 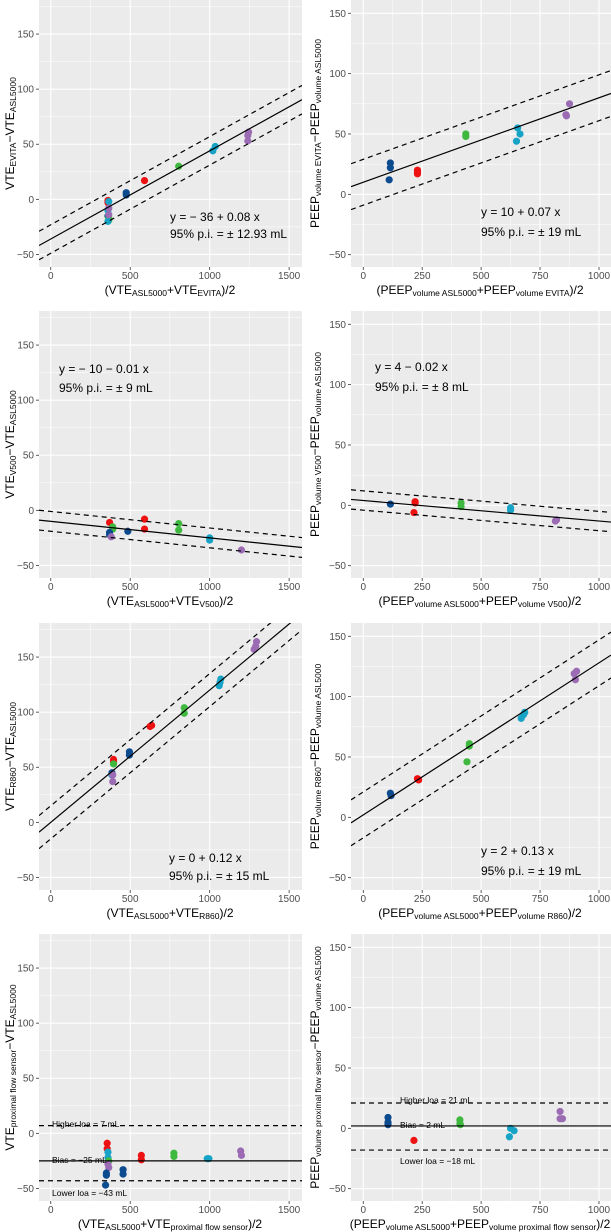 I want to click on subscript: proximal flow sensor, so click(x=210, y=1227).